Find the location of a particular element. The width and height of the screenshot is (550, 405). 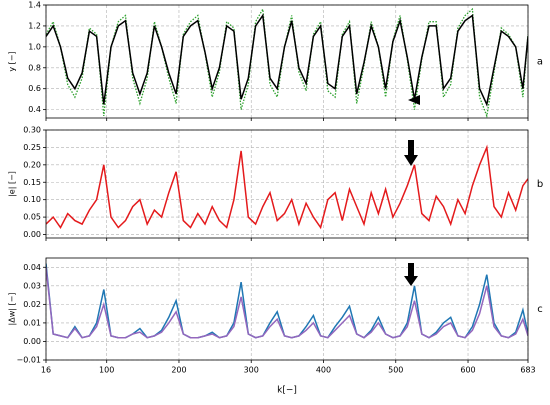

y-axis-label: y [−] is located at coordinates (12, 61).